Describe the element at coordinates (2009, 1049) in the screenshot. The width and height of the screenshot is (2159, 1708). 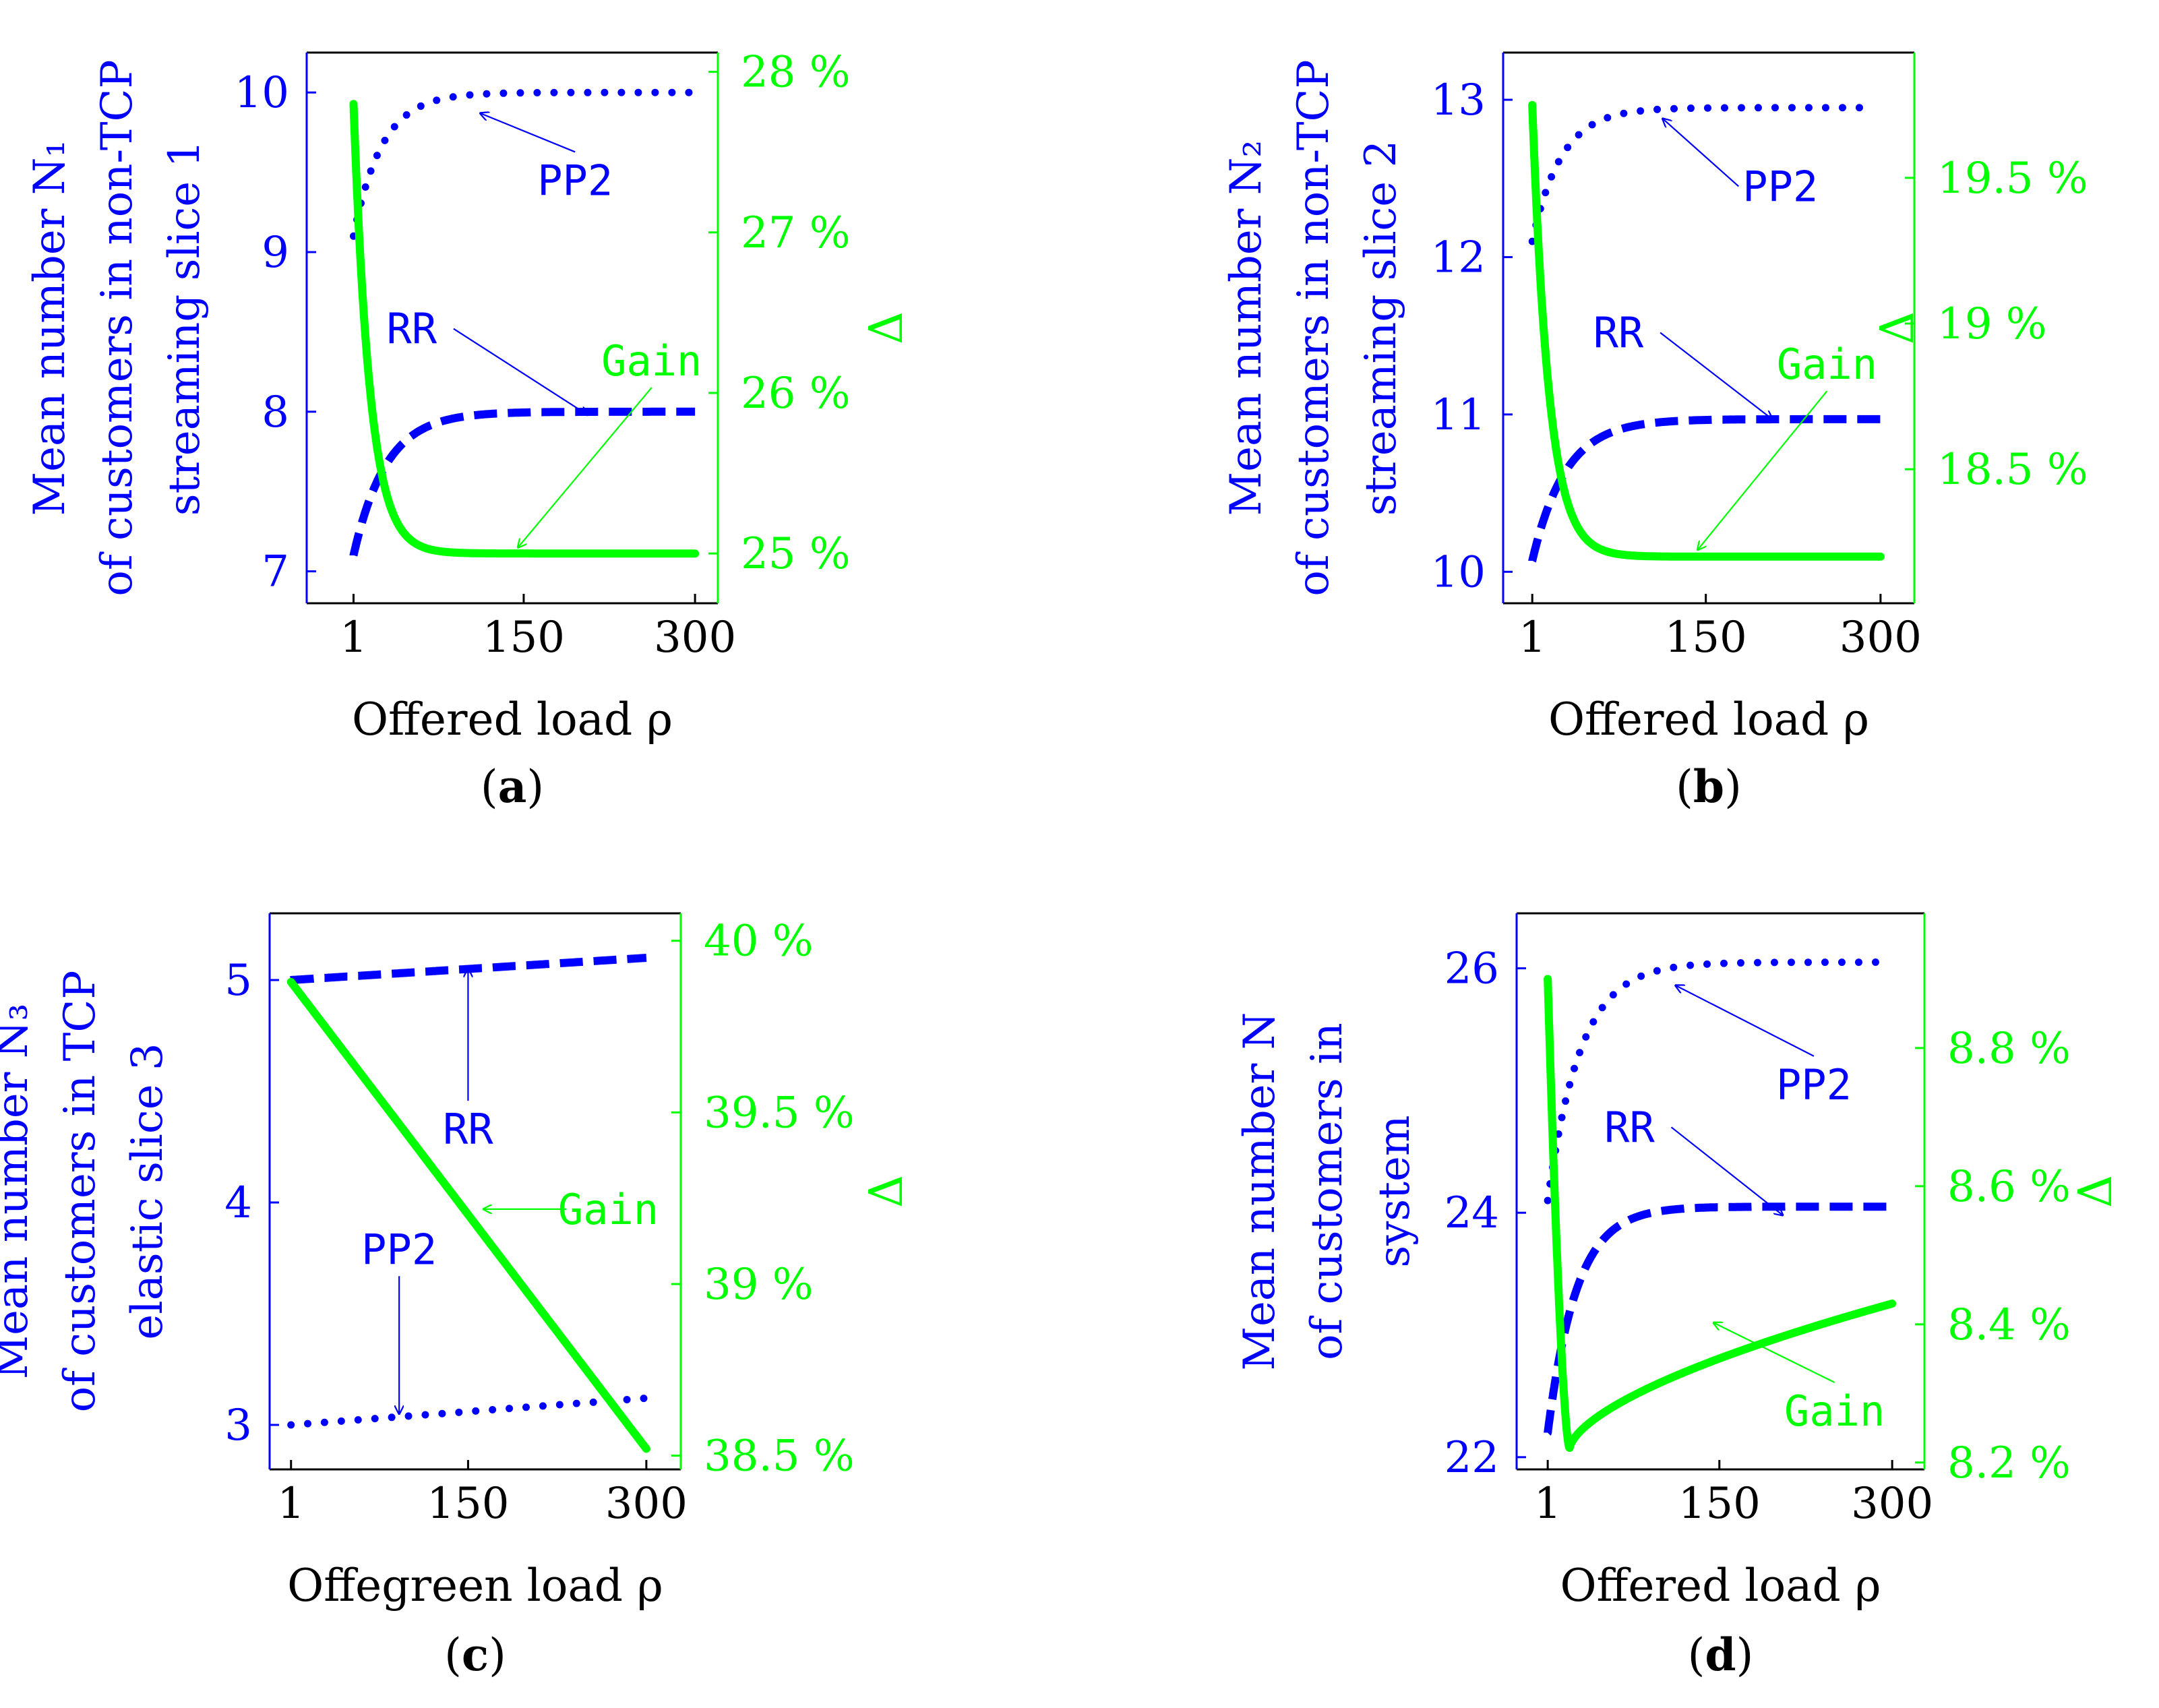
I see `y2-tick-label: 8.8 %` at that location.